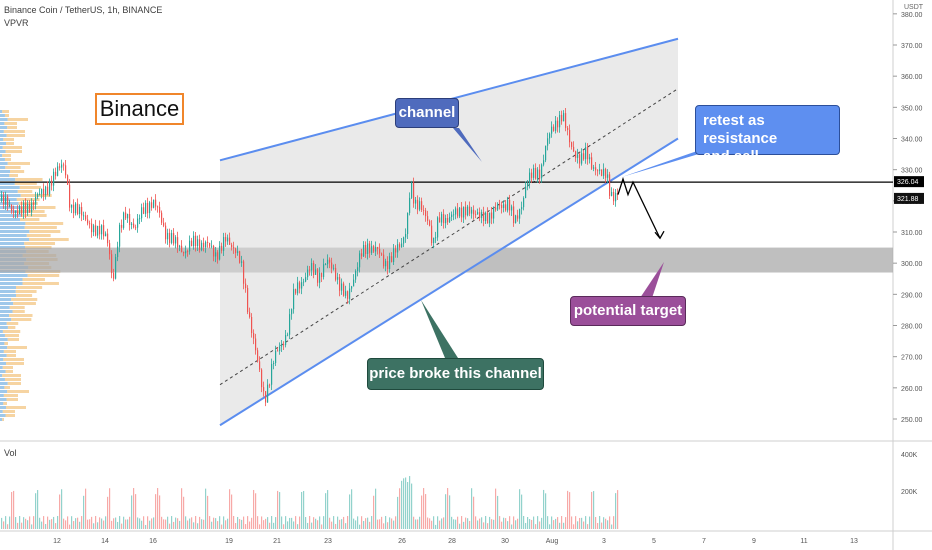 The image size is (932, 550). I want to click on time-axis: 12 14 16 19 21 23 26 28 30 Aug 3 5 7 9 11 13, so click(455, 541).